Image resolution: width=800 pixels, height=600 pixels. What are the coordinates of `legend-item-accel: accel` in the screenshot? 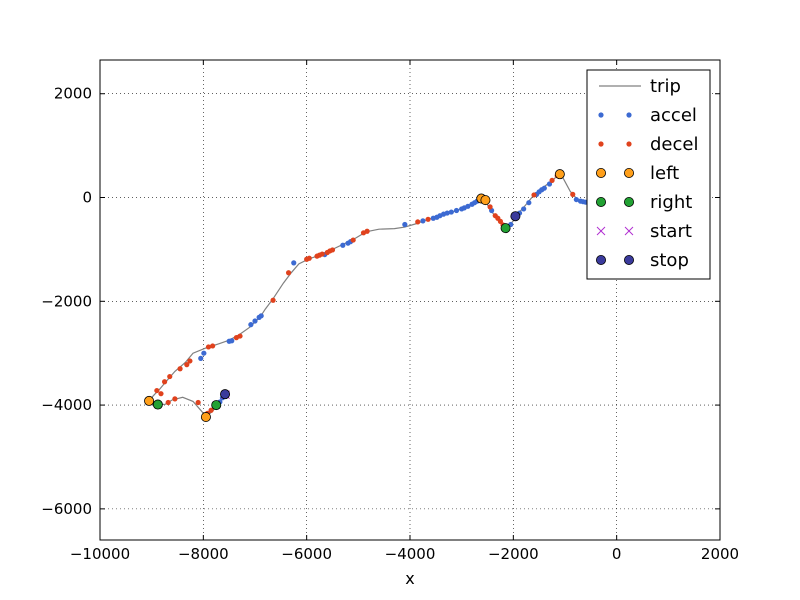 It's located at (647, 115).